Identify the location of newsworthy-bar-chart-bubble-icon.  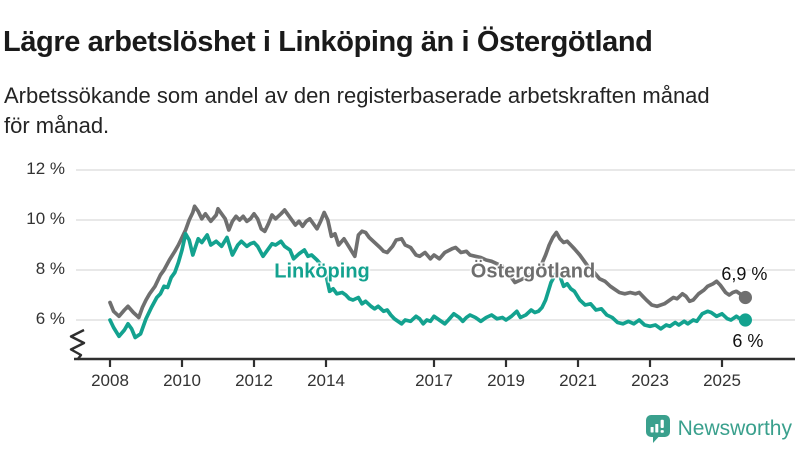
(657, 429).